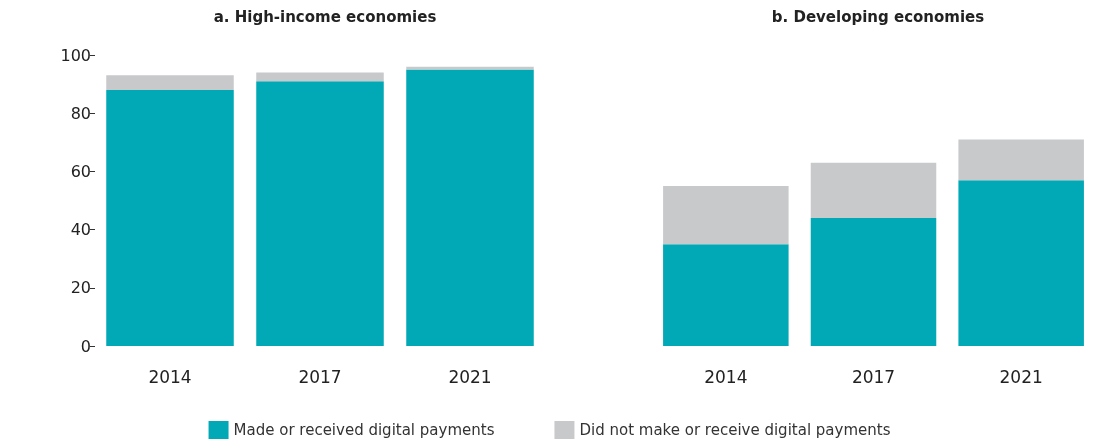 This screenshot has height=446, width=1099. Describe the element at coordinates (80, 230) in the screenshot. I see `y-tick-label: 40` at that location.